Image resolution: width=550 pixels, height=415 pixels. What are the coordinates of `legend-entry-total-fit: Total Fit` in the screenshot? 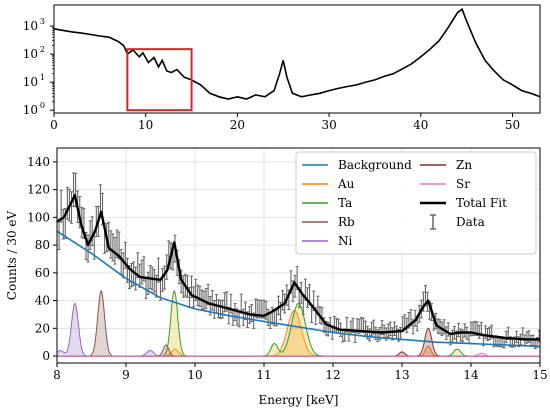 It's located at (463, 203).